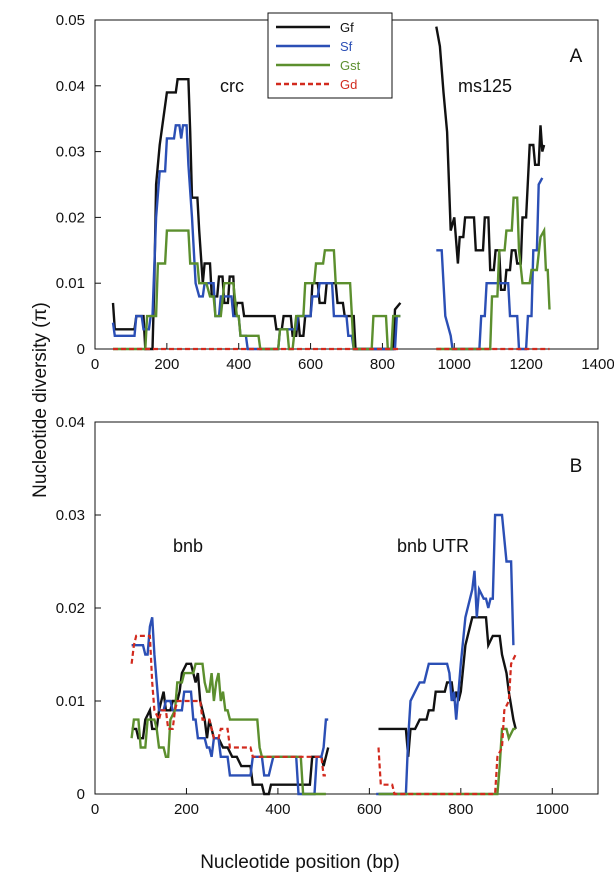  I want to click on legend: Gf Sf Gst Gd, so click(330, 55).